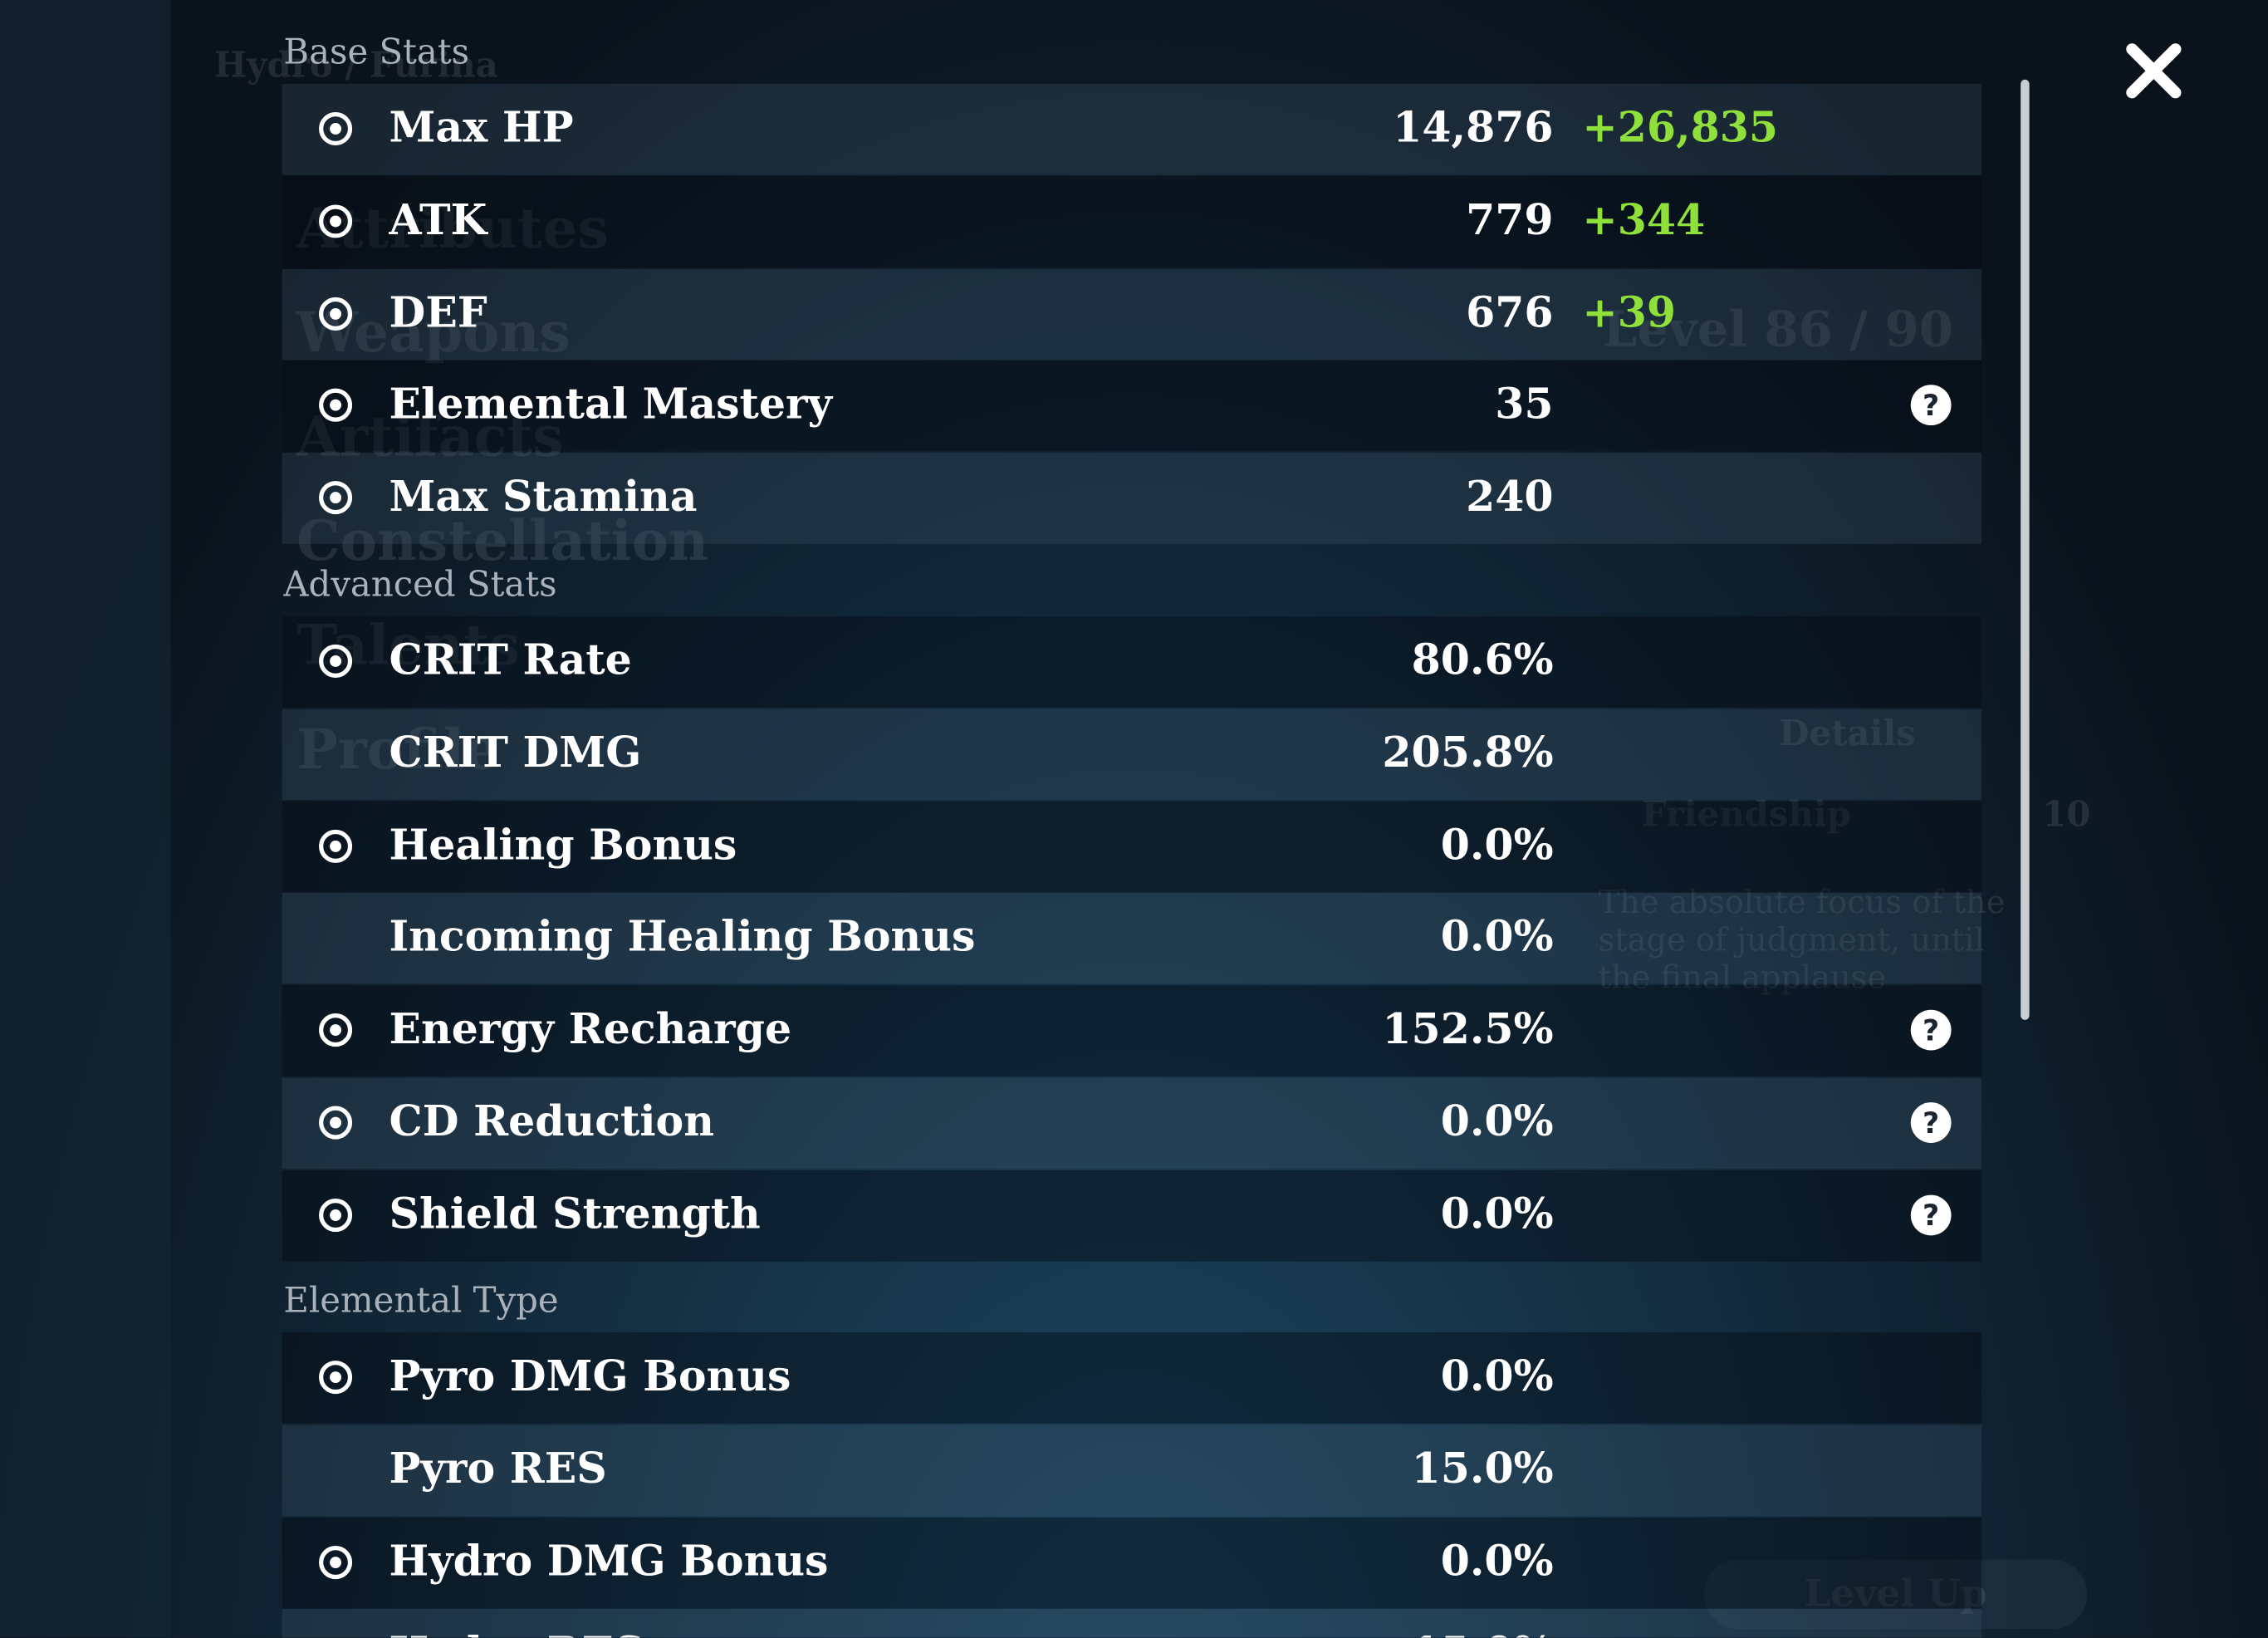  Describe the element at coordinates (1132, 939) in the screenshot. I see `stat-row: Incoming Healing Bonus 0.0%` at that location.